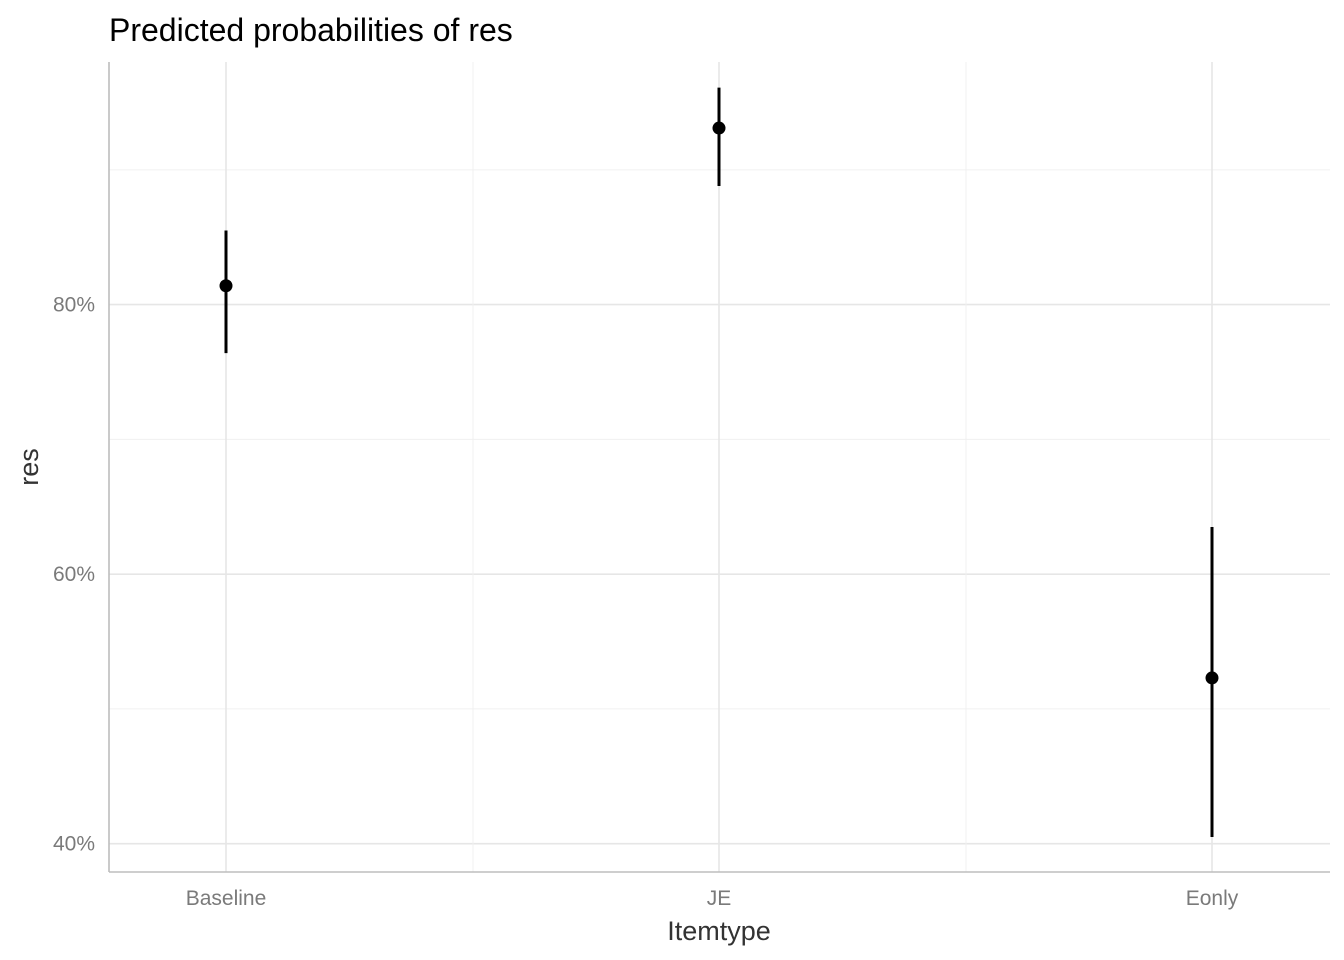 This screenshot has height=960, width=1344. What do you see at coordinates (719, 128) in the screenshot?
I see `point-je` at bounding box center [719, 128].